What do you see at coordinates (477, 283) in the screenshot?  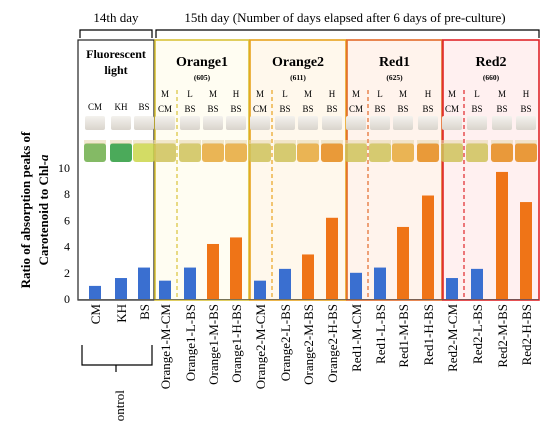 I see `bar-Red2-L-BS` at bounding box center [477, 283].